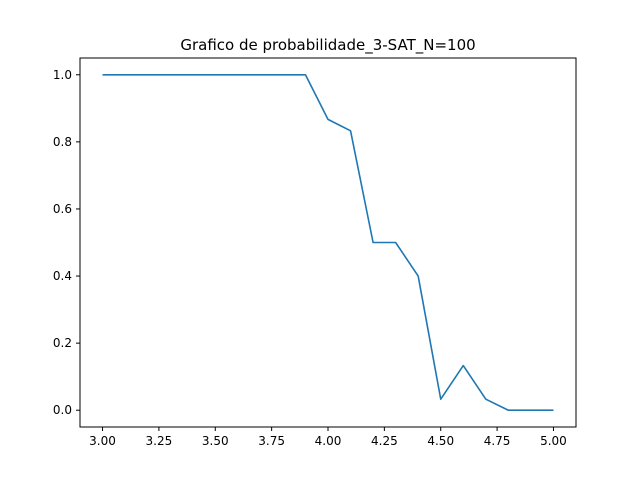 Image resolution: width=640 pixels, height=484 pixels. Describe the element at coordinates (62, 410) in the screenshot. I see `y-tick-label: 0.0` at that location.